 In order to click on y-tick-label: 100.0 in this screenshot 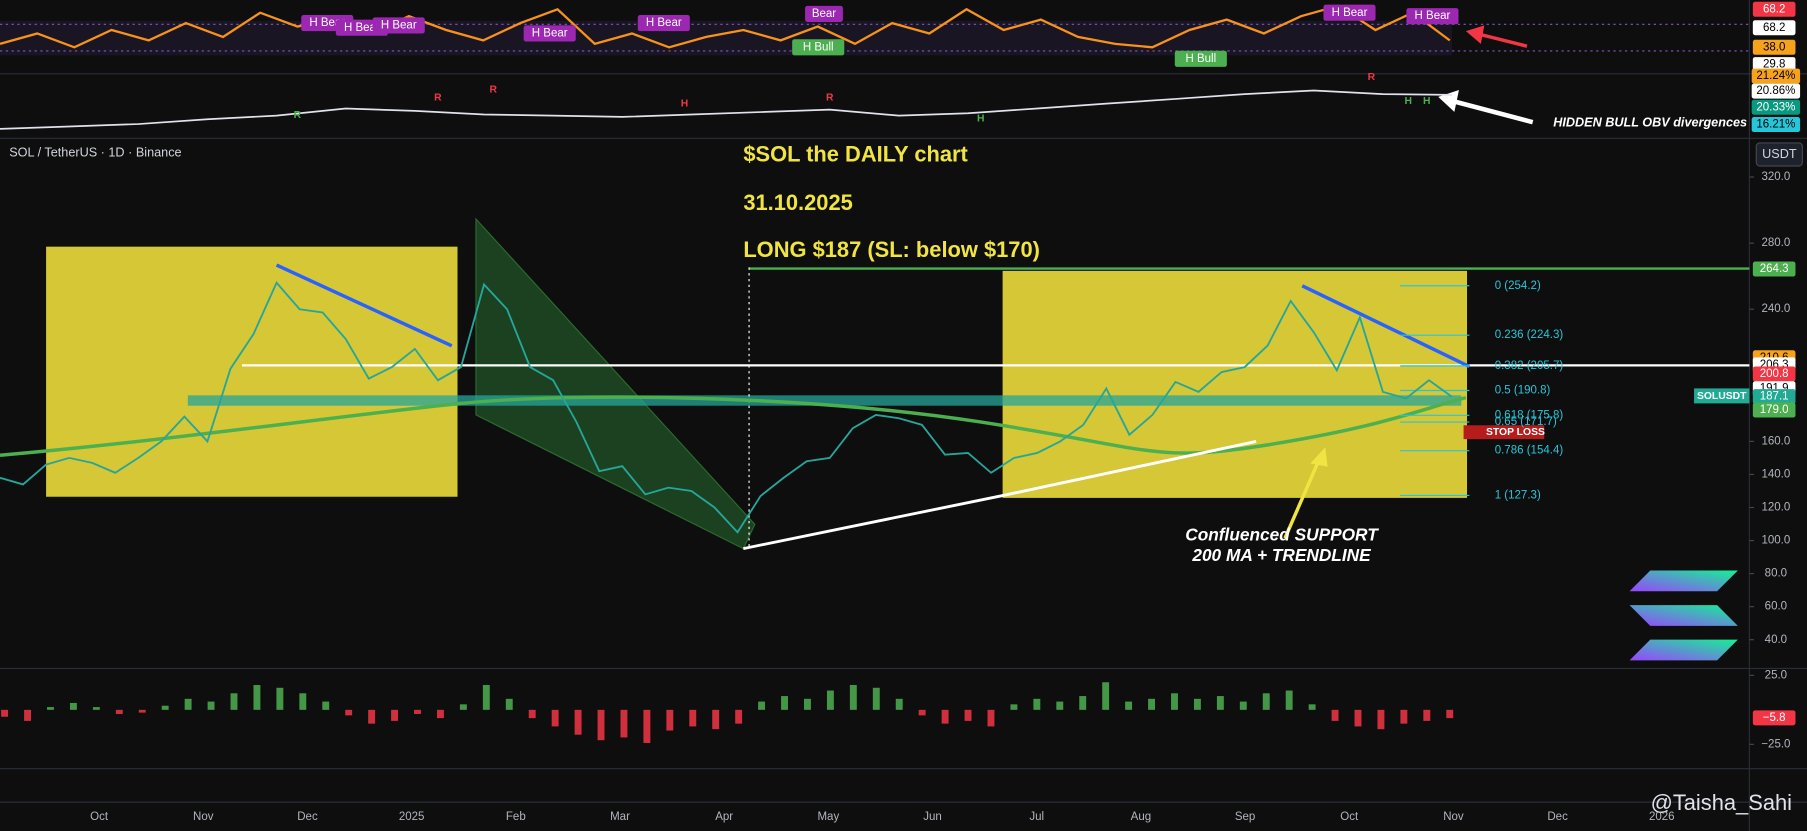, I will do `click(1775, 541)`.